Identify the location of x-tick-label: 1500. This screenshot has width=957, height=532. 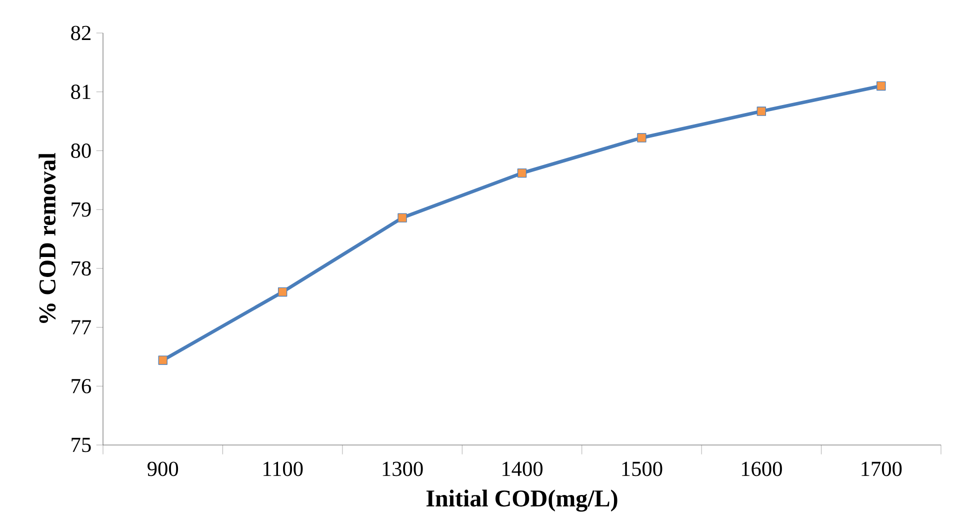
(642, 469).